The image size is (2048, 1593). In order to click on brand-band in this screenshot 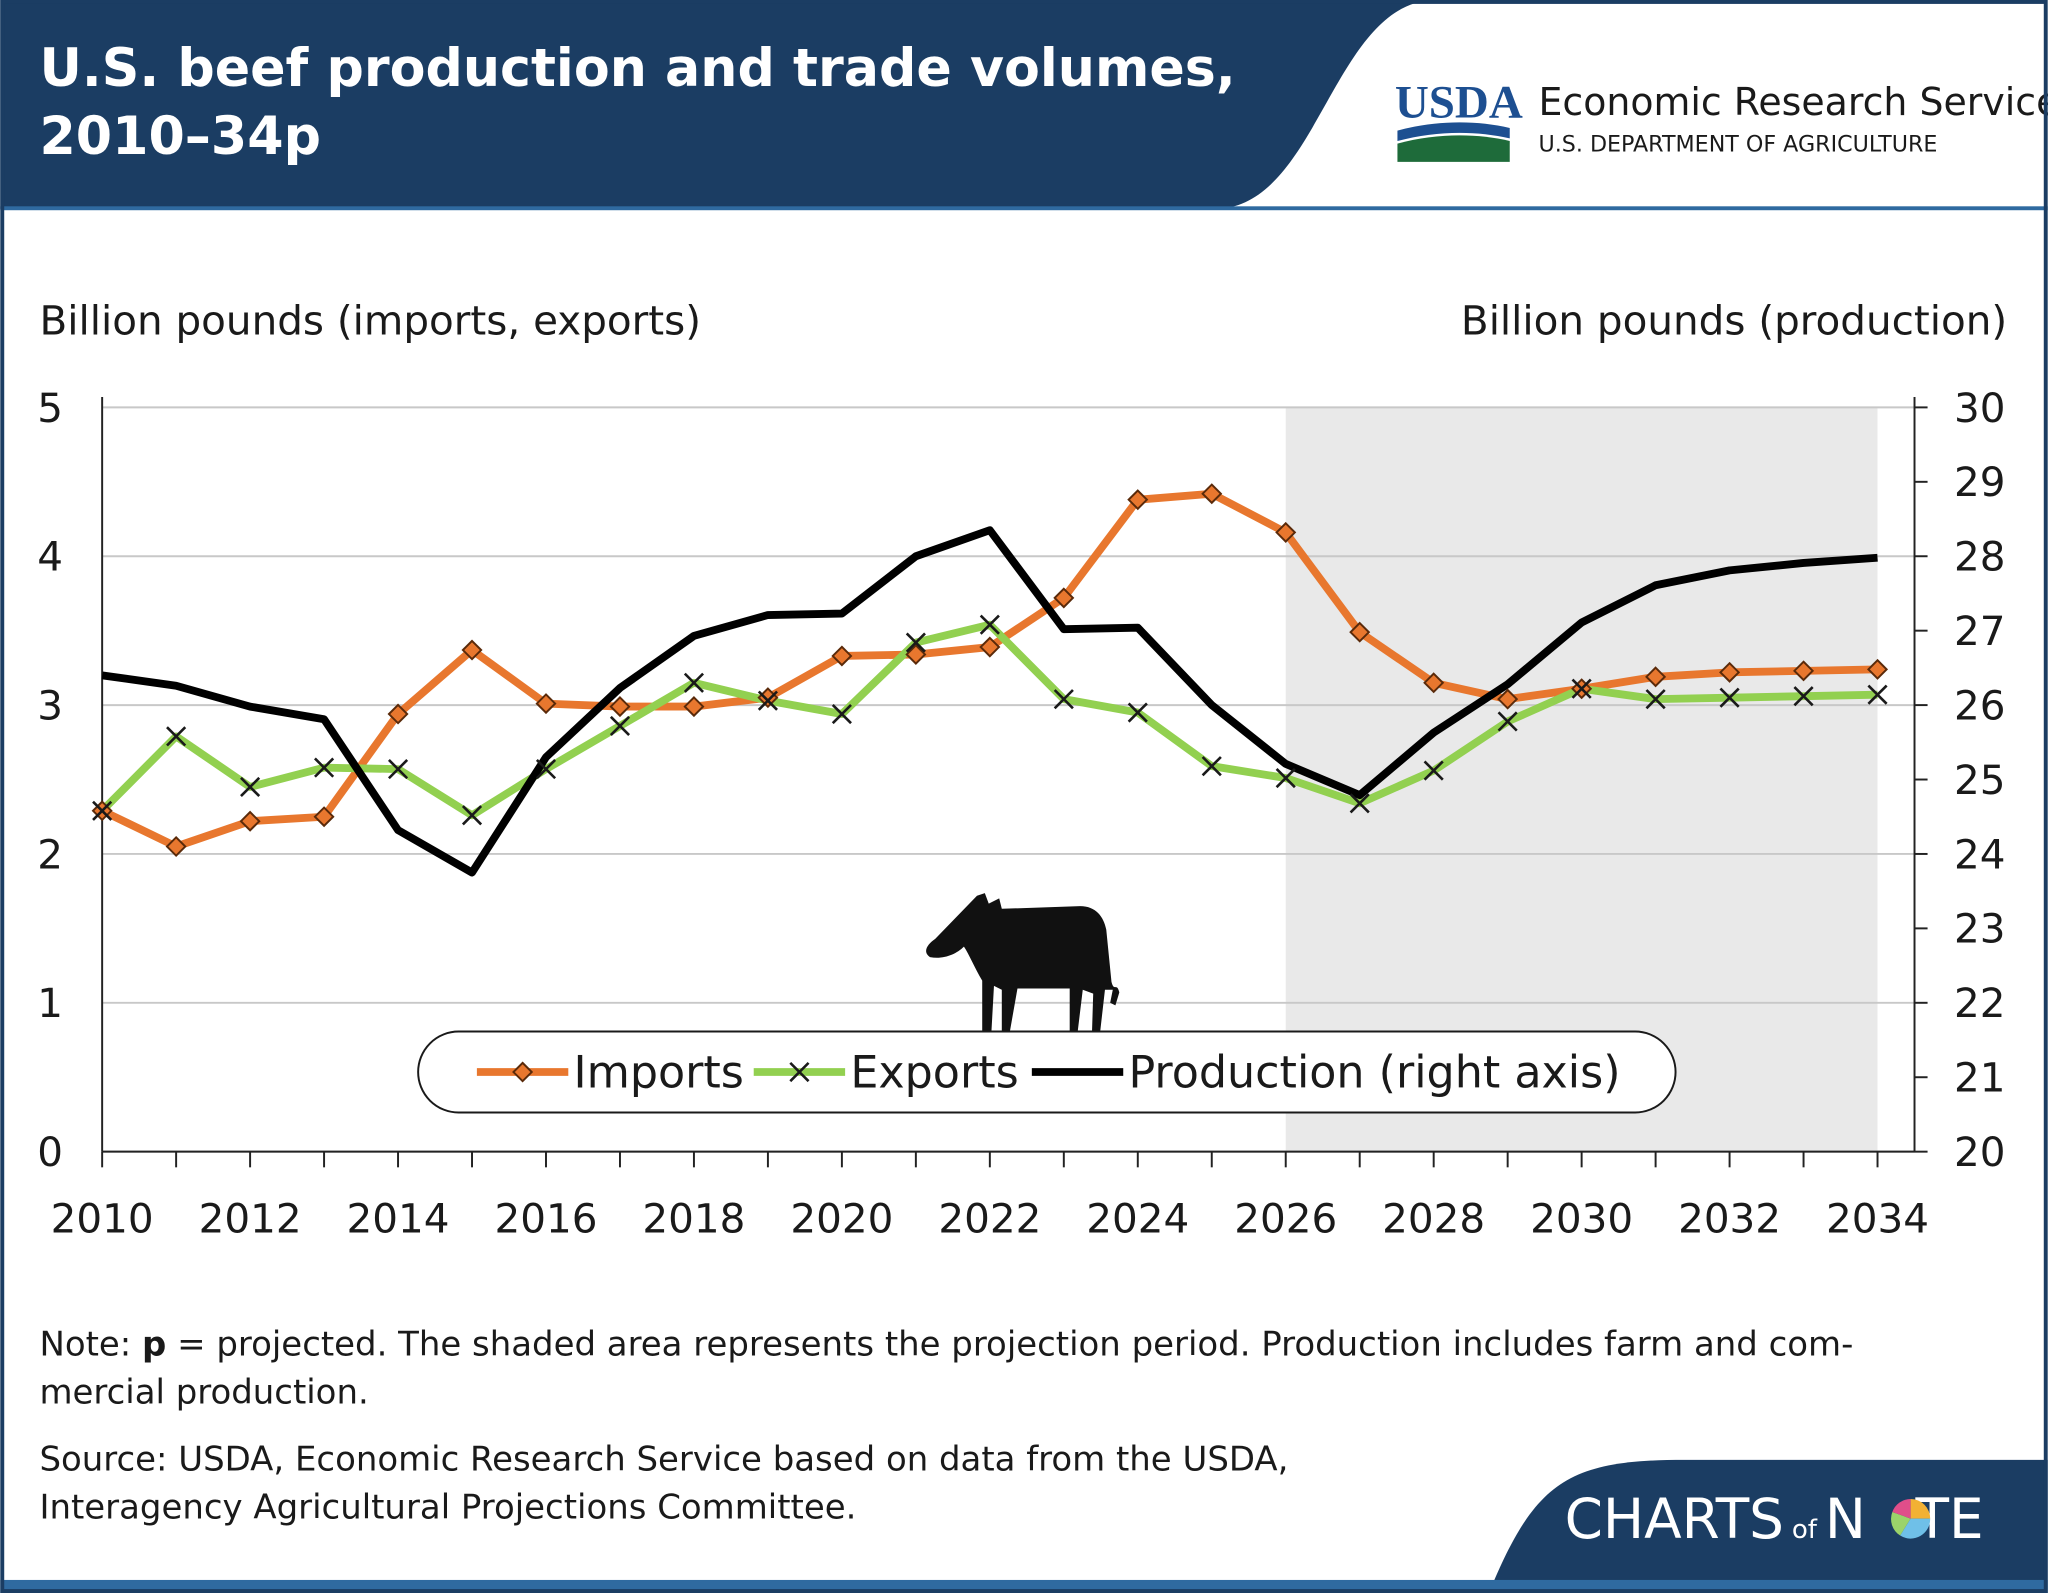, I will do `click(1768, 1526)`.